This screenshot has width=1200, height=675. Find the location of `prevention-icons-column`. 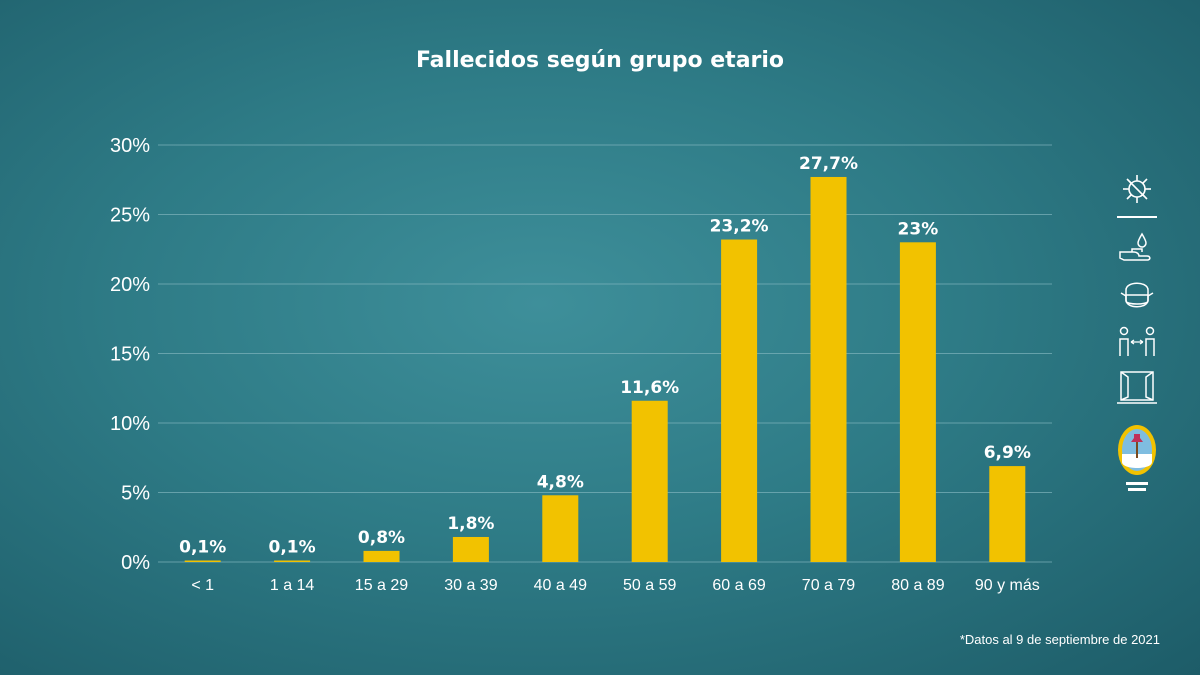

prevention-icons-column is located at coordinates (1137, 335).